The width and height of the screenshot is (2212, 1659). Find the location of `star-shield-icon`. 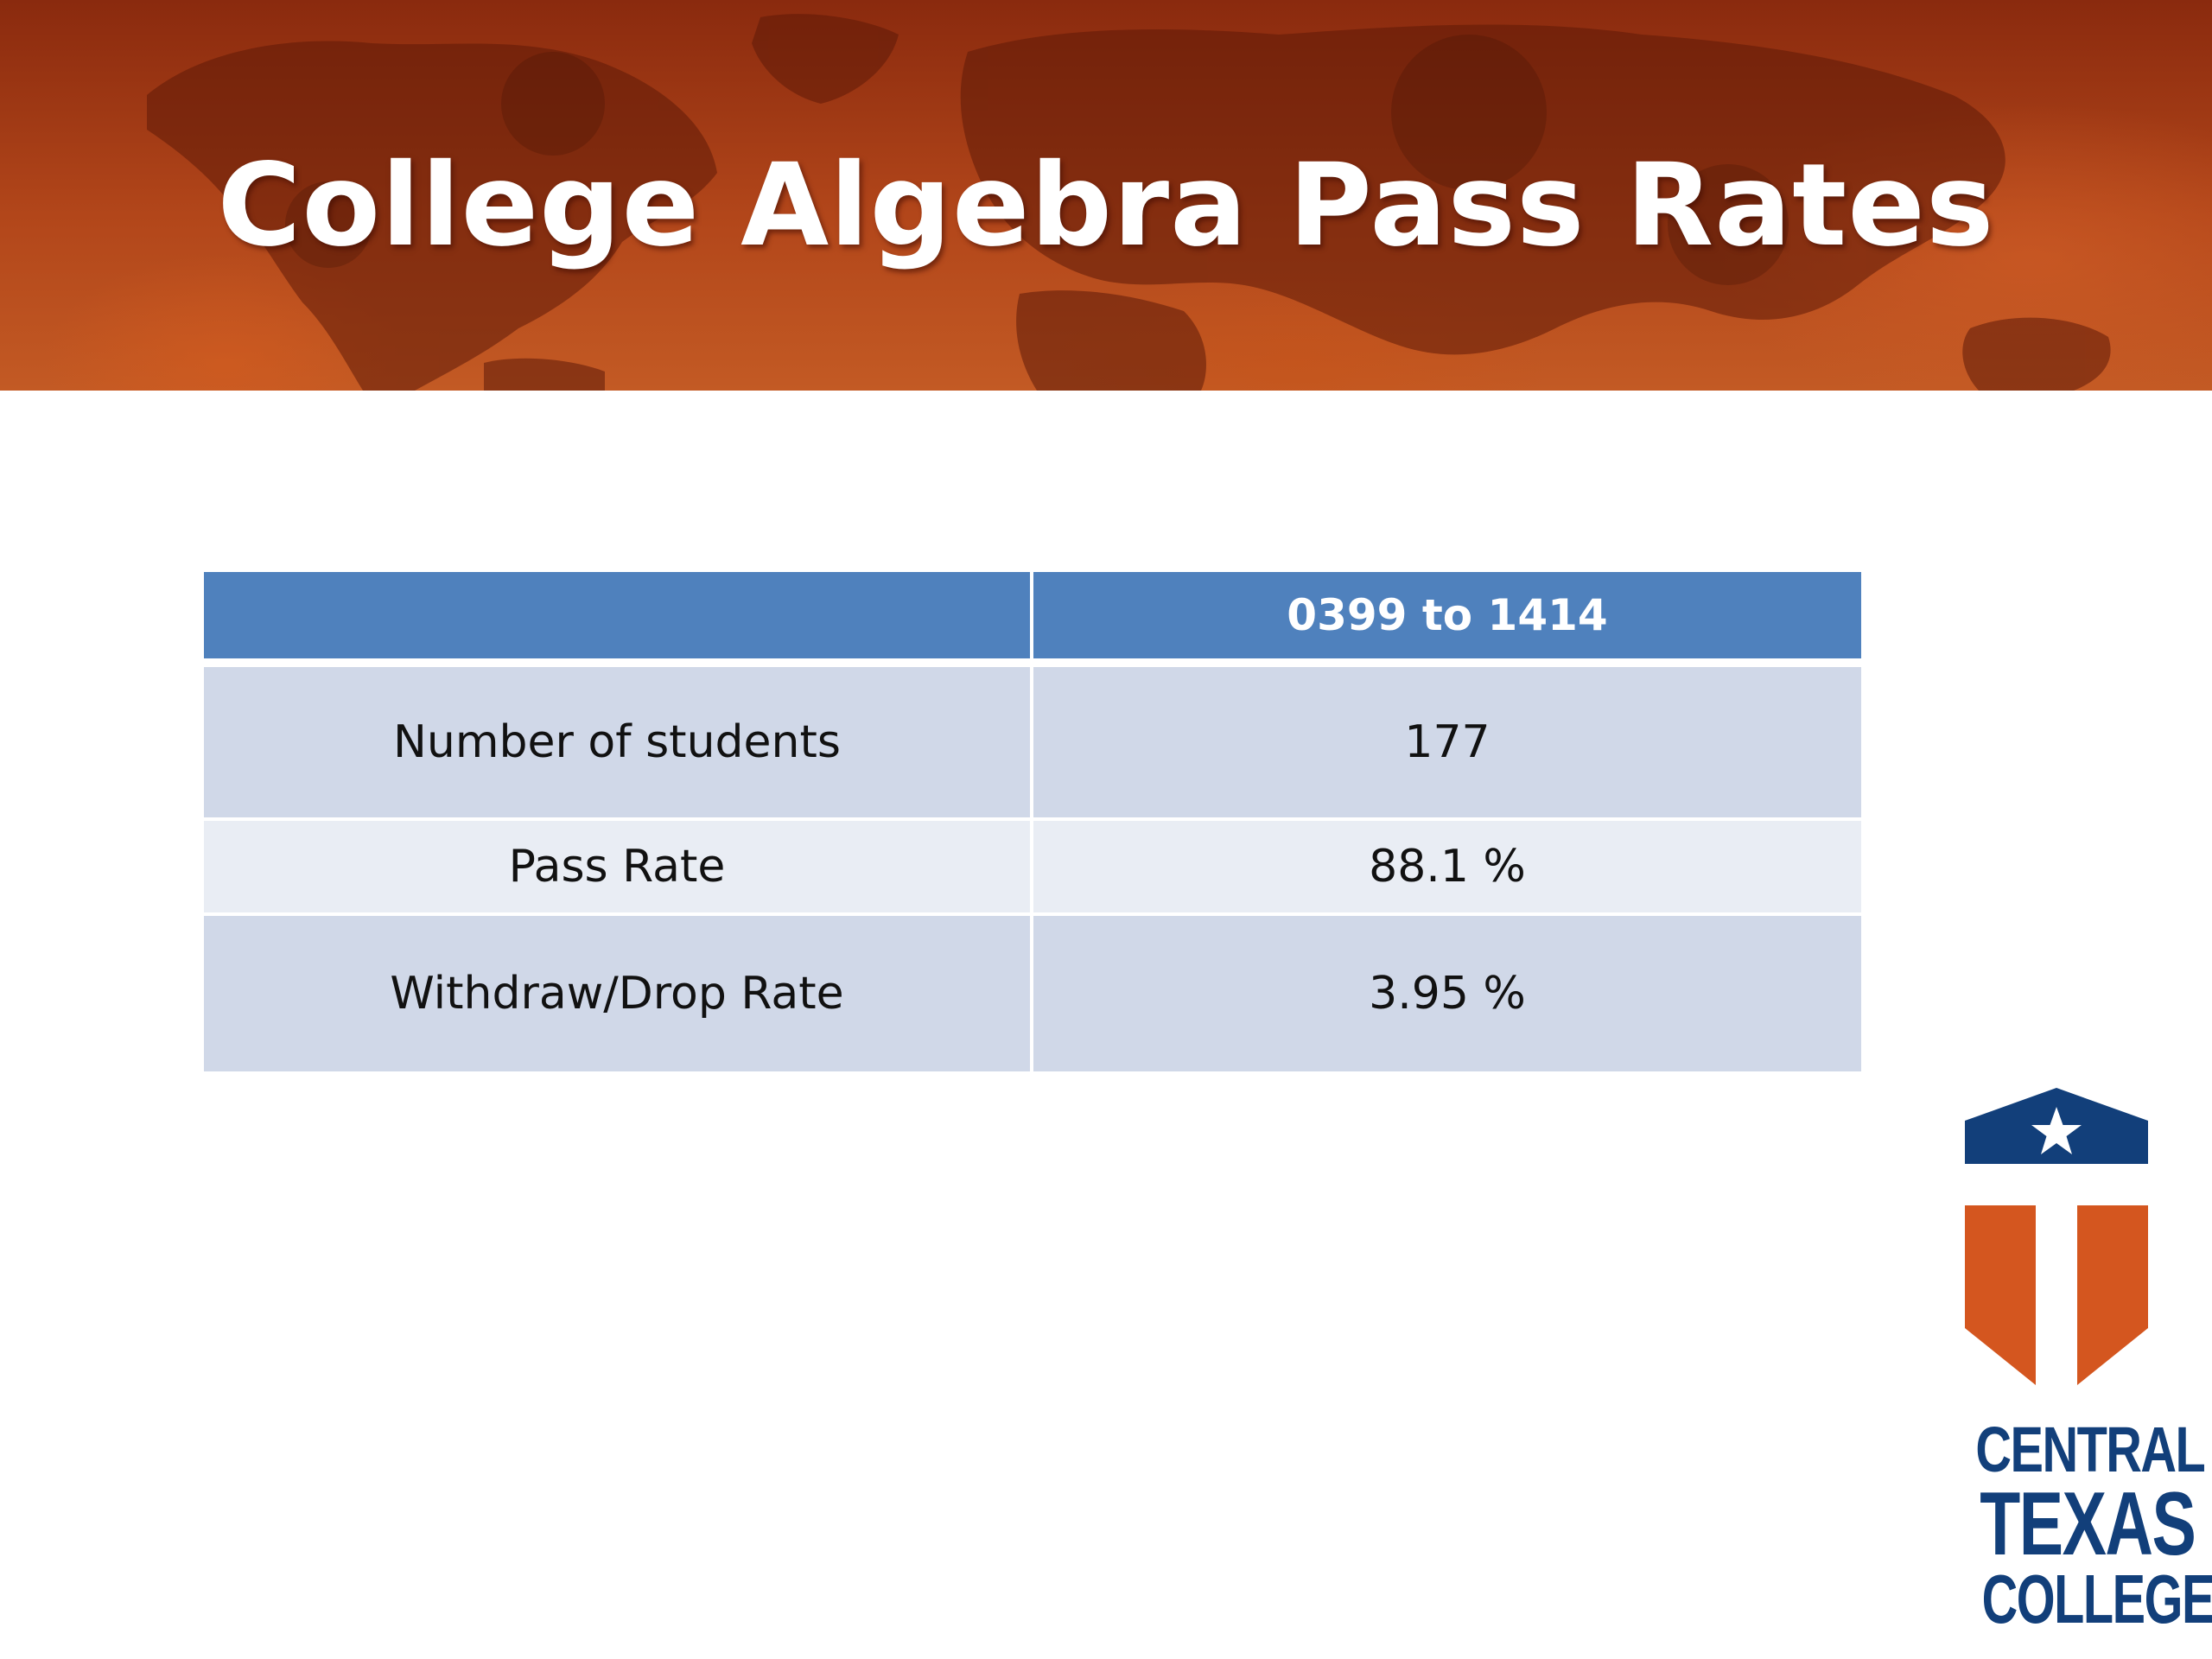

star-shield-icon is located at coordinates (2056, 1236).